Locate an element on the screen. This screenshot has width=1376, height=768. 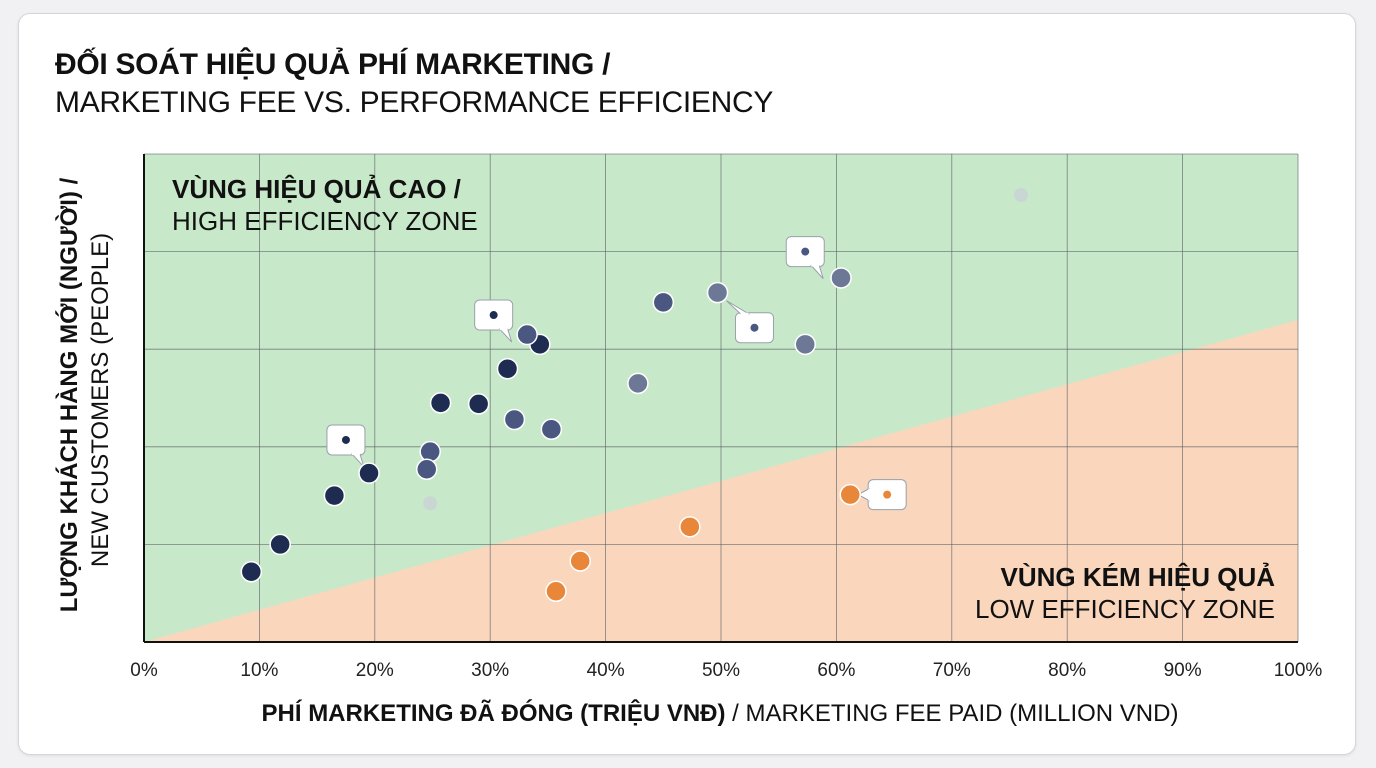
y-axis-label-vietnamese: LƯỢNG KHÁCH HÀNG MỚI (NGƯỜI) / is located at coordinates (69, 394).